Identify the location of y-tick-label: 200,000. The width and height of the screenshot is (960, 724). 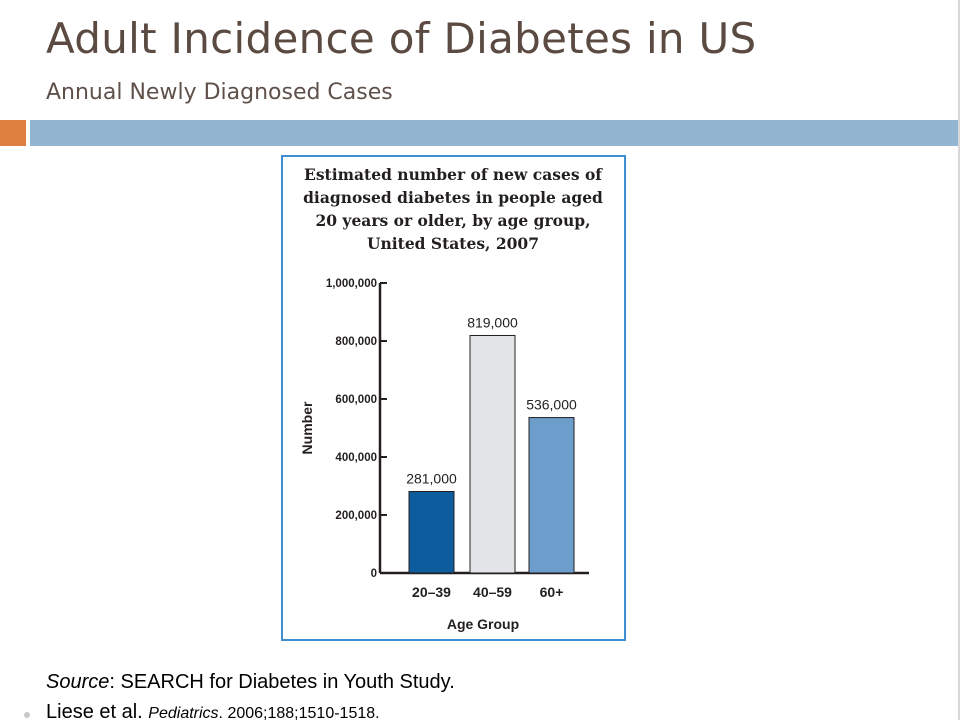
(356, 516).